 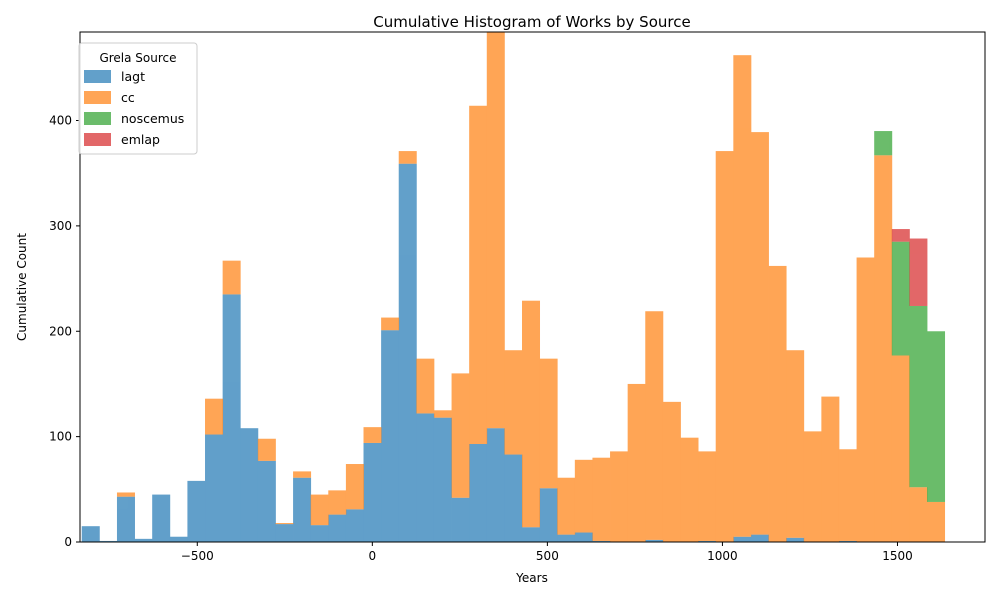 What do you see at coordinates (60, 331) in the screenshot?
I see `y-tick-label: 200` at bounding box center [60, 331].